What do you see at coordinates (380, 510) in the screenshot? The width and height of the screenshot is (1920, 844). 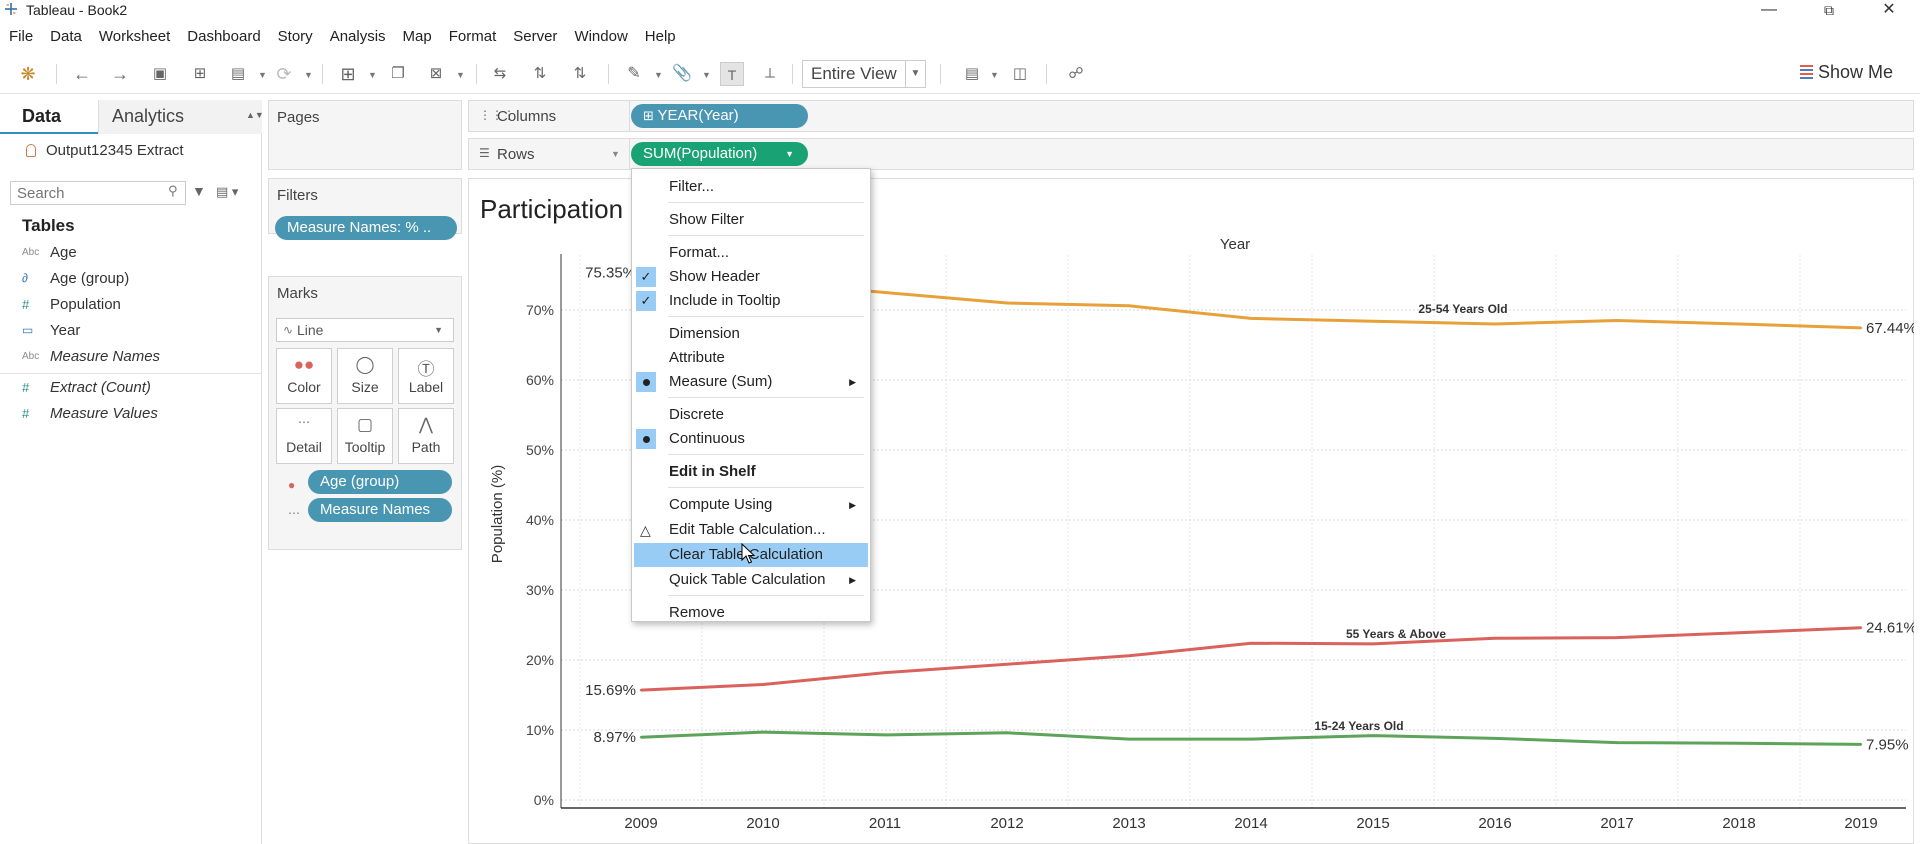 I see `marks-pill-measure-names: Measure Names` at bounding box center [380, 510].